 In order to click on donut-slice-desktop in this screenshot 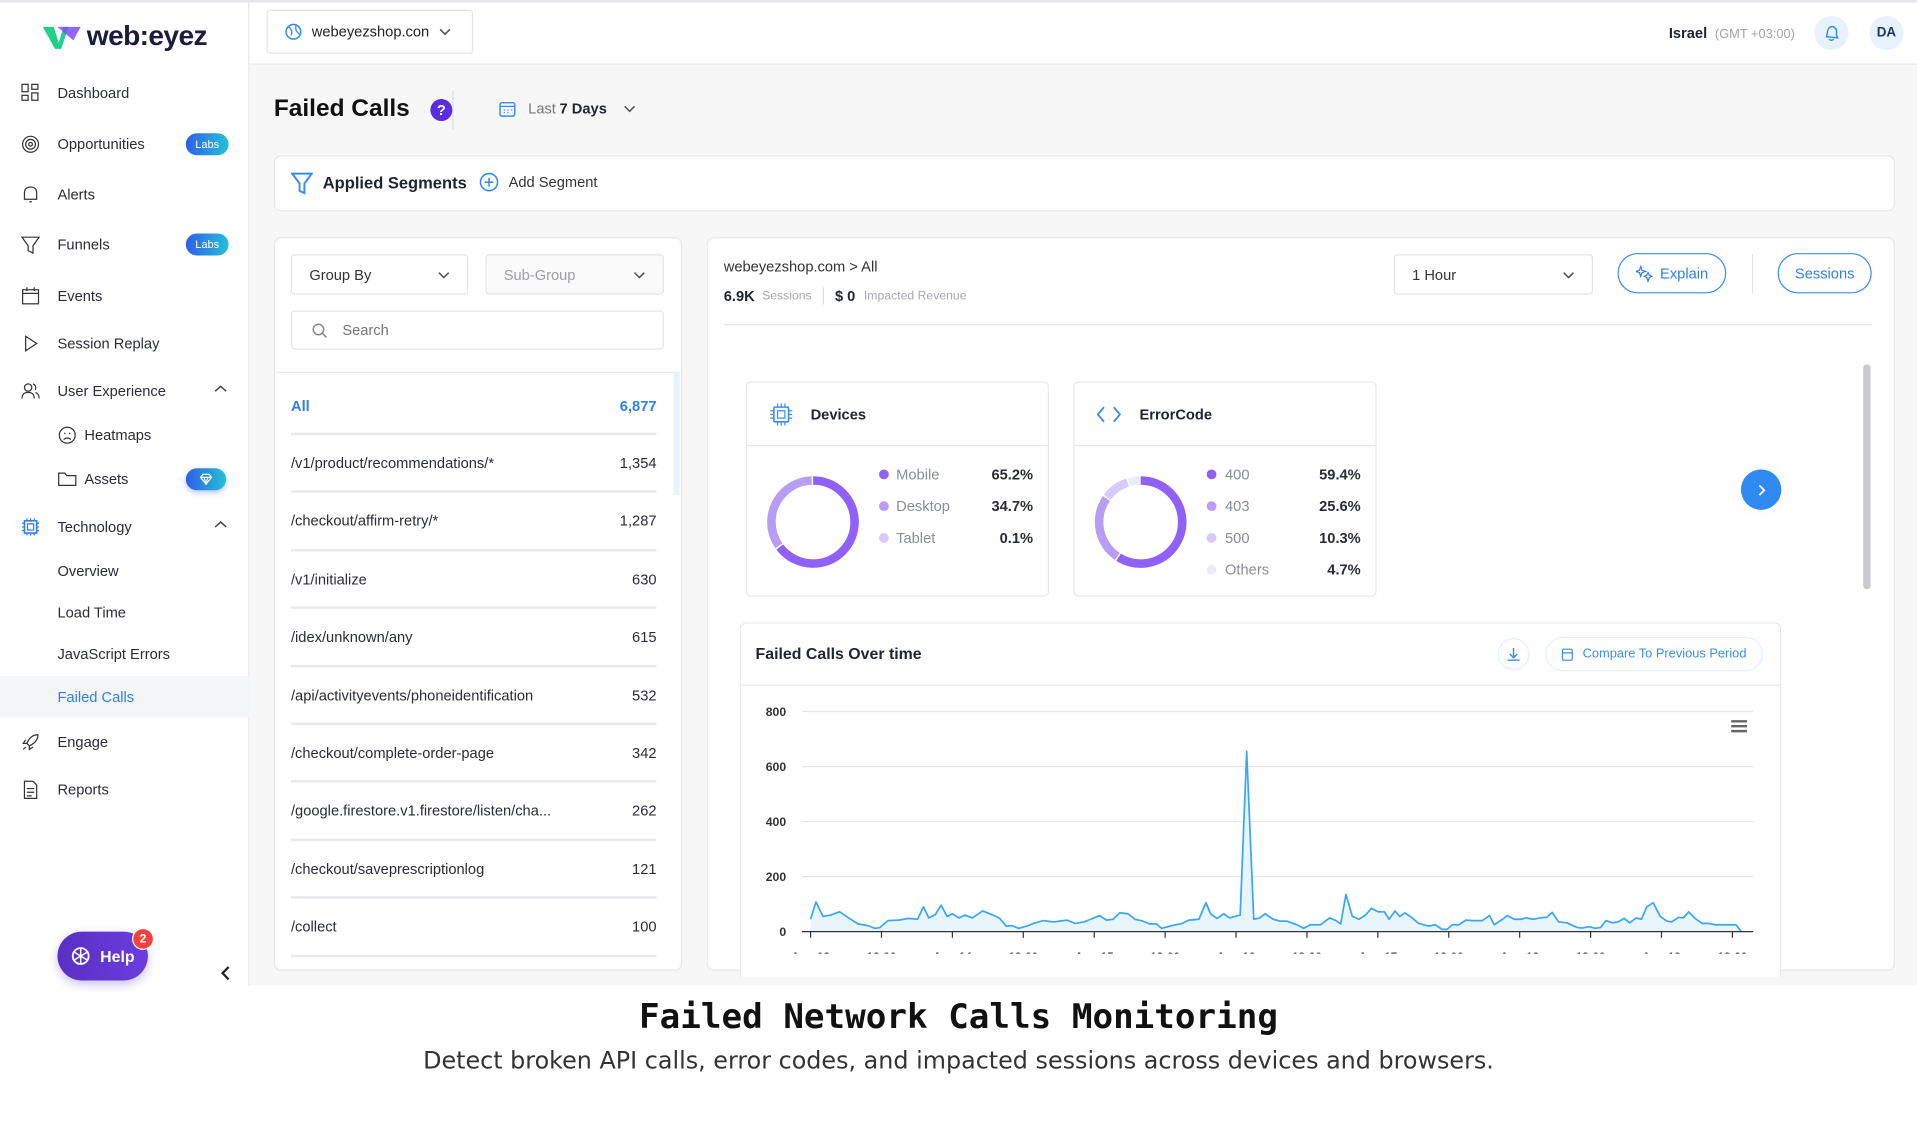, I will do `click(813, 522)`.